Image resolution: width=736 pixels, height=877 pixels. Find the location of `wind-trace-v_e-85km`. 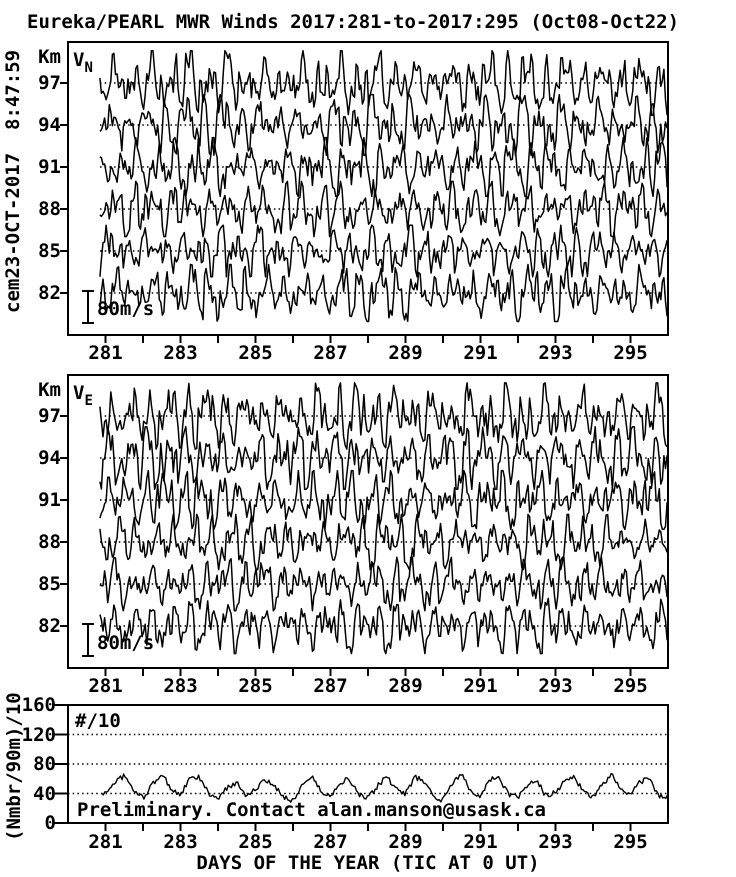

wind-trace-v_e-85km is located at coordinates (383, 584).